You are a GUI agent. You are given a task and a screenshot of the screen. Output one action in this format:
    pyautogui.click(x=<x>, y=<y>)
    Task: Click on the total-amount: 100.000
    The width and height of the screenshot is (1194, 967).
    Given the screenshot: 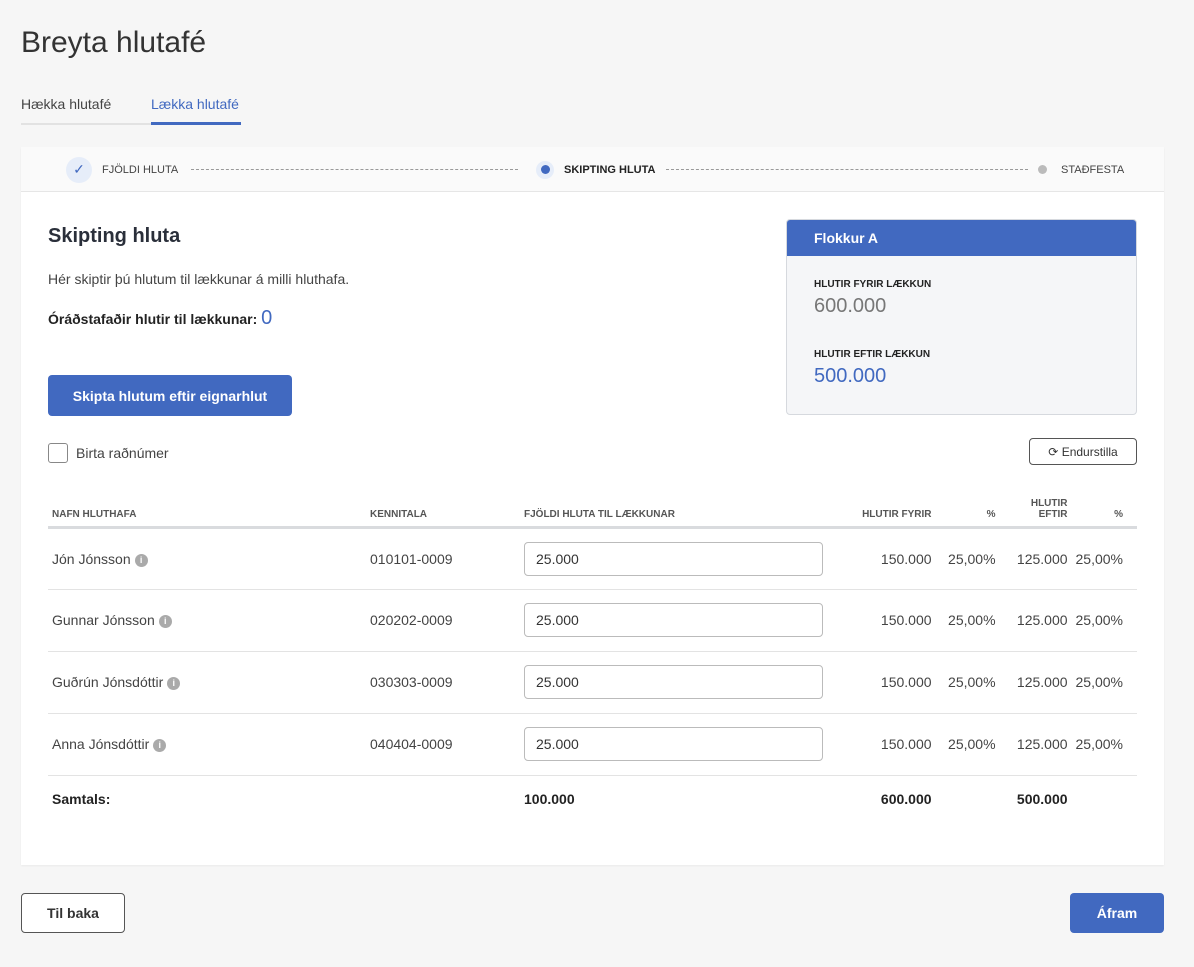 What is the action you would take?
    pyautogui.click(x=549, y=799)
    